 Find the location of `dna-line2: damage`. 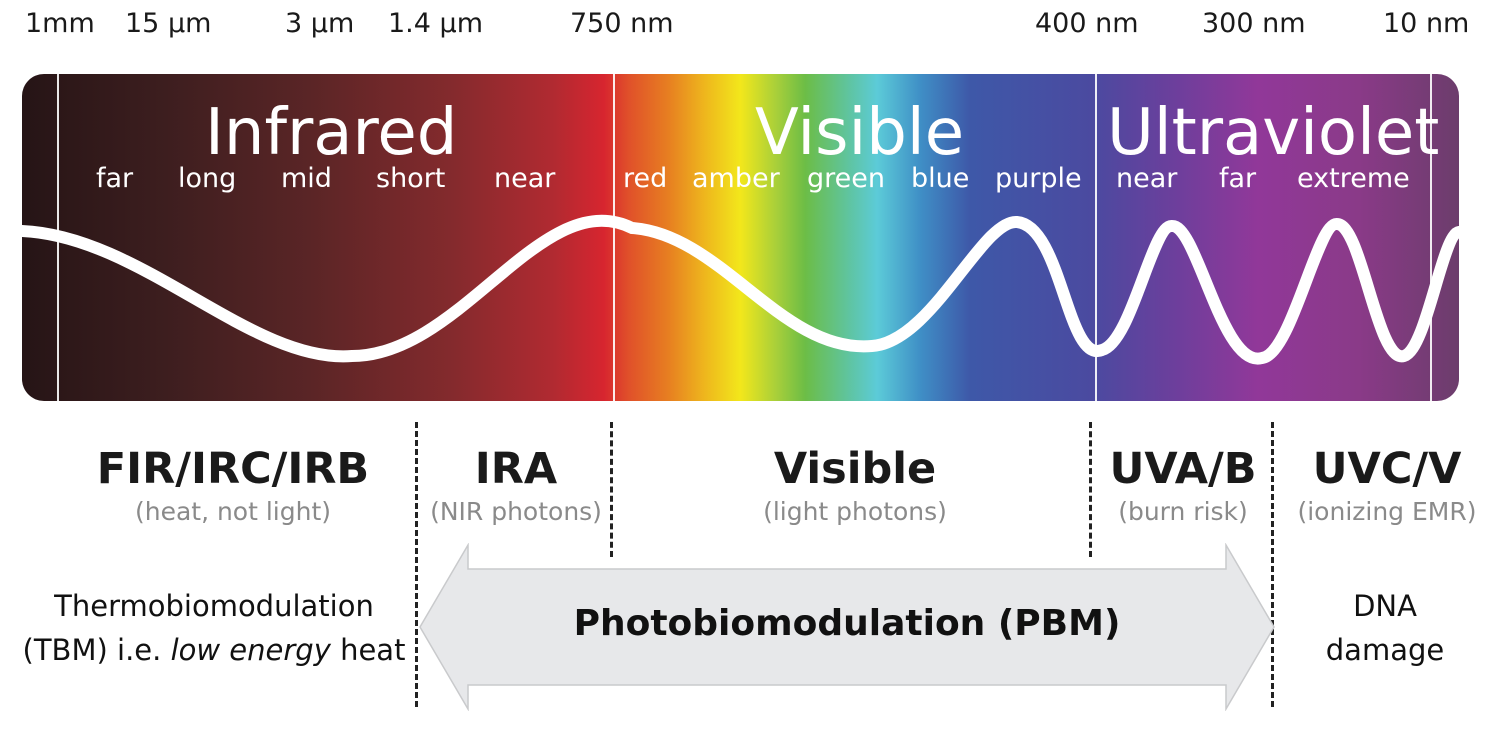

dna-line2: damage is located at coordinates (1385, 650).